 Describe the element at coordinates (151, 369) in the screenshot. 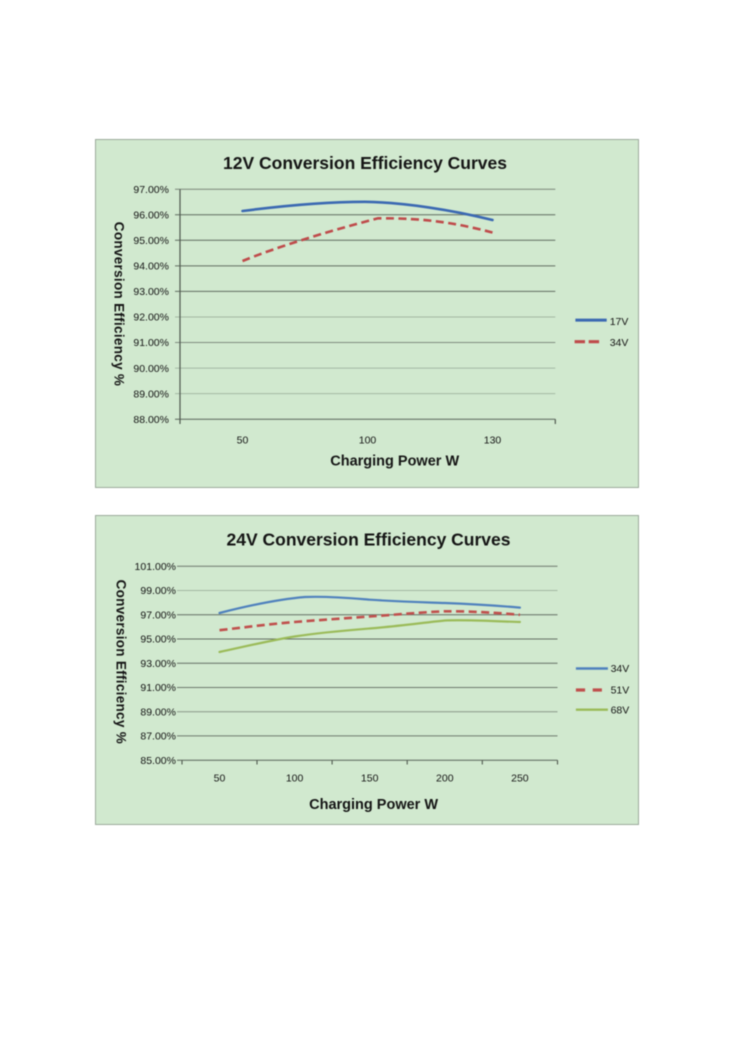

I see `svg-text: 90.00%` at that location.